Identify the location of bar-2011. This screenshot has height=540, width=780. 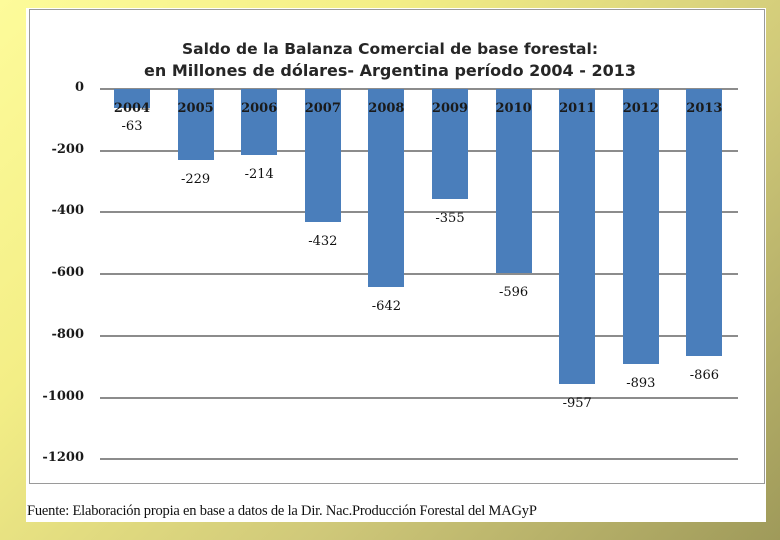
(577, 237).